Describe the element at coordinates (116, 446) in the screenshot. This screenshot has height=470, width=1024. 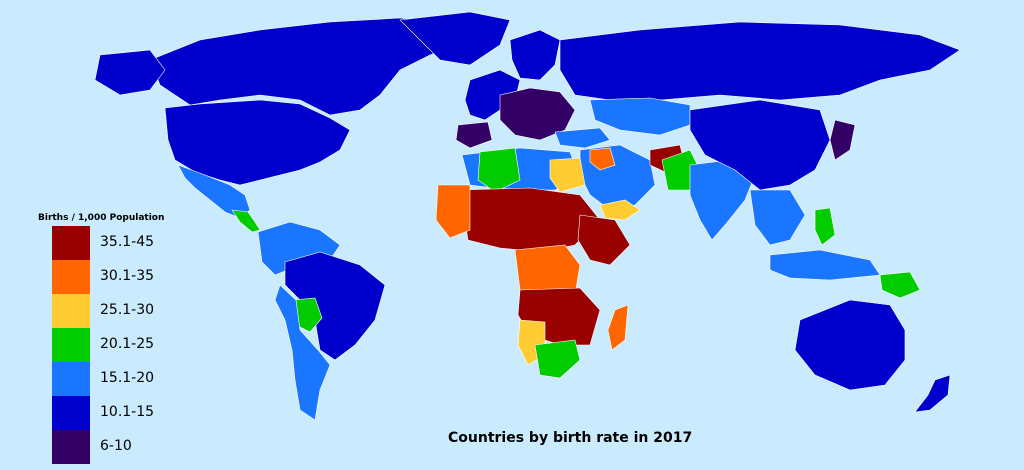
I see `legend-label: 6-10` at that location.